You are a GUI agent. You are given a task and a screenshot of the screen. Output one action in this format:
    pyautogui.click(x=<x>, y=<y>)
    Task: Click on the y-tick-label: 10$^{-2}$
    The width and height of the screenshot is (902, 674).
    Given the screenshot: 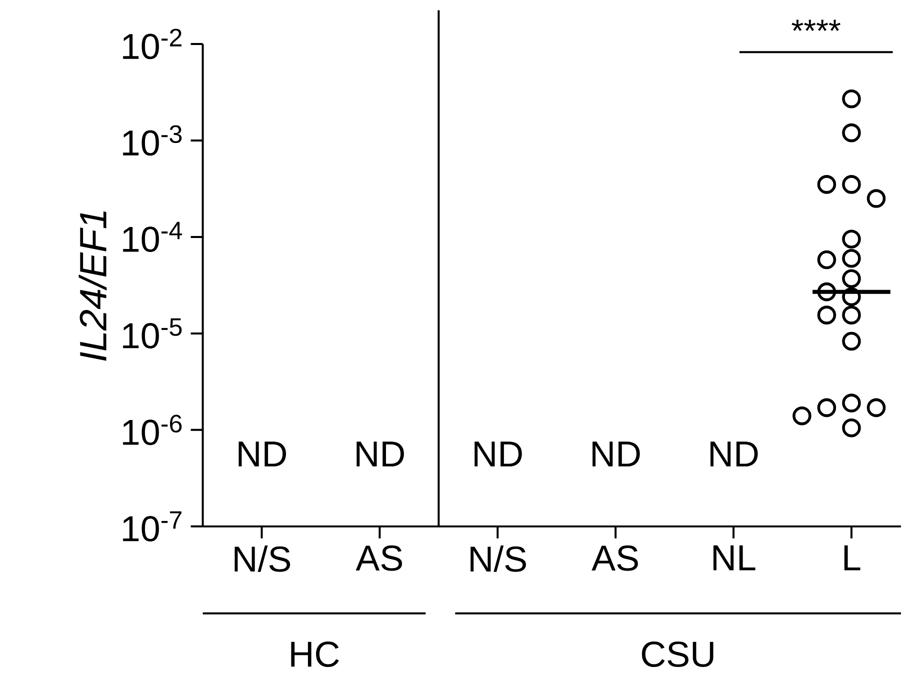 What is the action you would take?
    pyautogui.click(x=152, y=44)
    